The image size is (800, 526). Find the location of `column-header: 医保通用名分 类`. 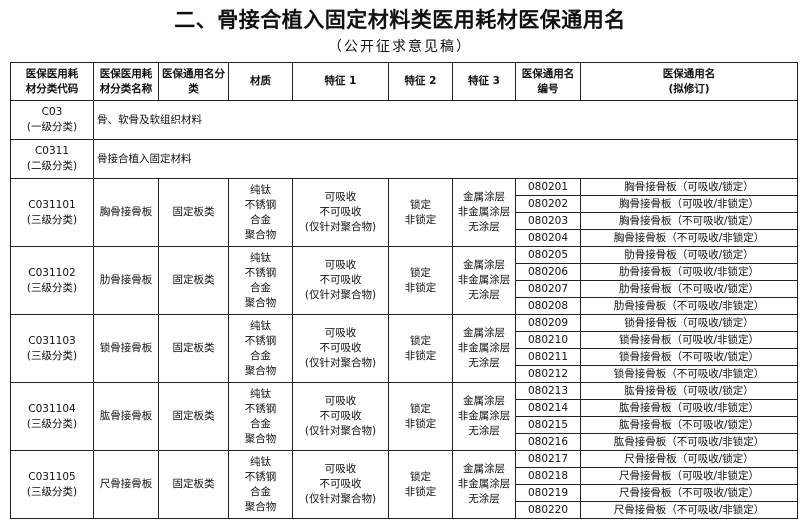

column-header: 医保通用名分 类 is located at coordinates (193, 81).